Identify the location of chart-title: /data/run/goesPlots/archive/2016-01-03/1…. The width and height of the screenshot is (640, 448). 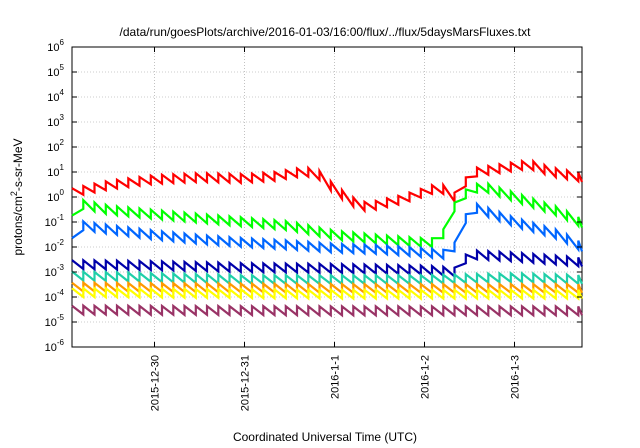
(326, 32).